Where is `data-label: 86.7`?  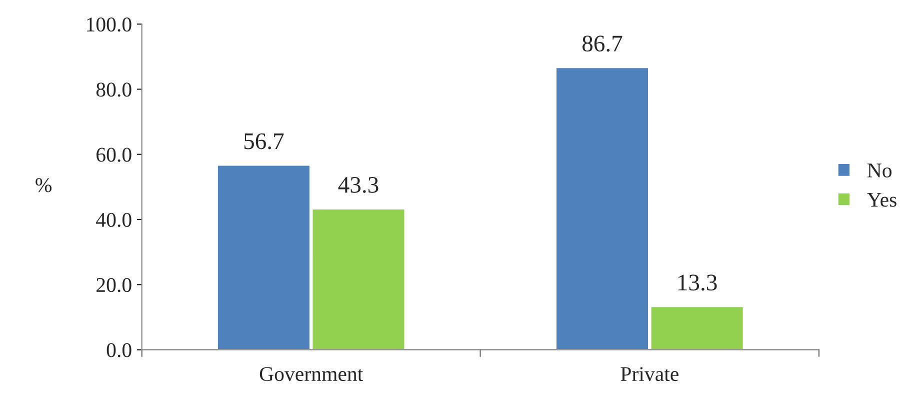 data-label: 86.7 is located at coordinates (602, 44).